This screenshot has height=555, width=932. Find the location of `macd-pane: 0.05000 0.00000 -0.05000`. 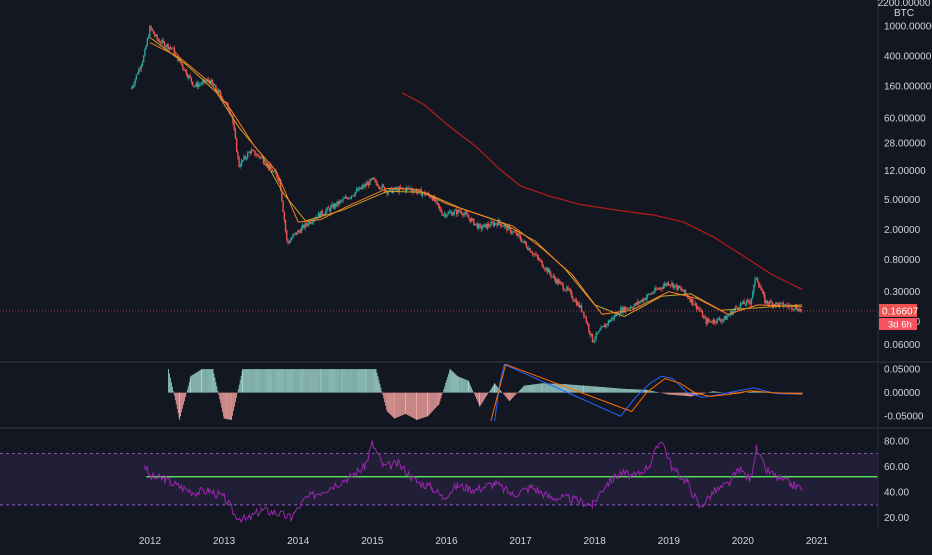

macd-pane: 0.05000 0.00000 -0.05000 is located at coordinates (546, 393).